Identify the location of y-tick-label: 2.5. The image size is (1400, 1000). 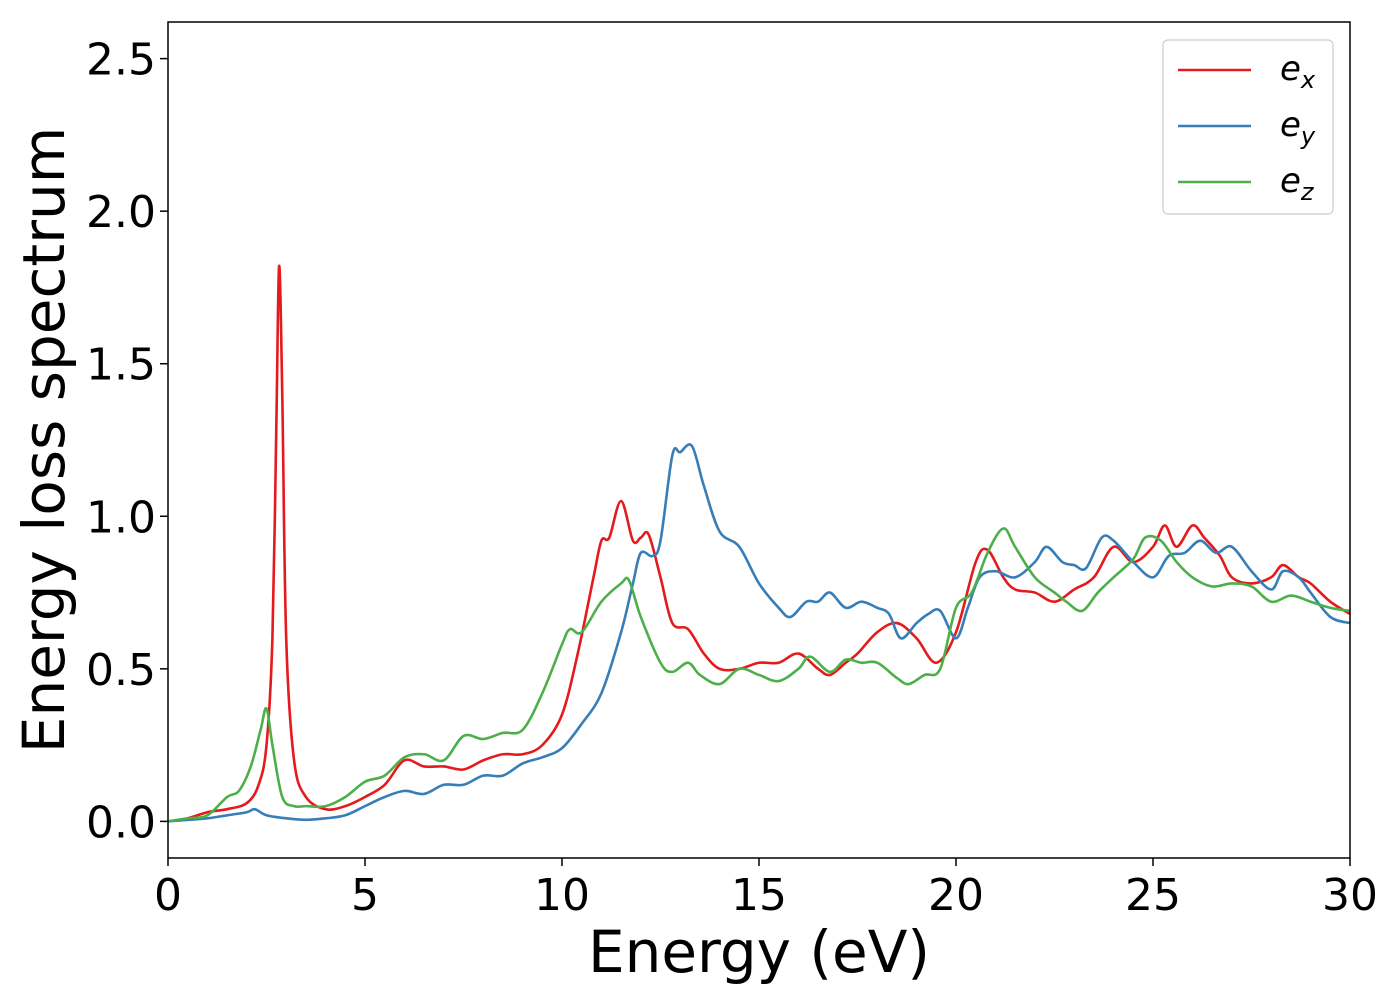
(121, 60).